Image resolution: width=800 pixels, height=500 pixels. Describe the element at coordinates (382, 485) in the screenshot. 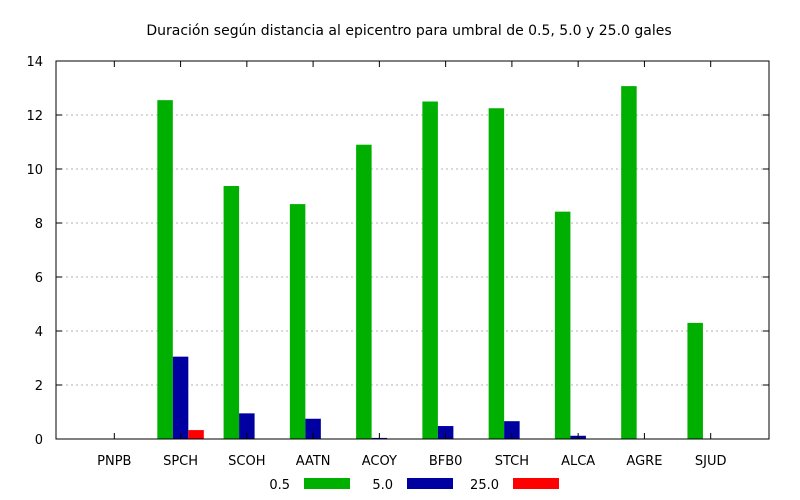

I see `legend-label: 5.0` at that location.